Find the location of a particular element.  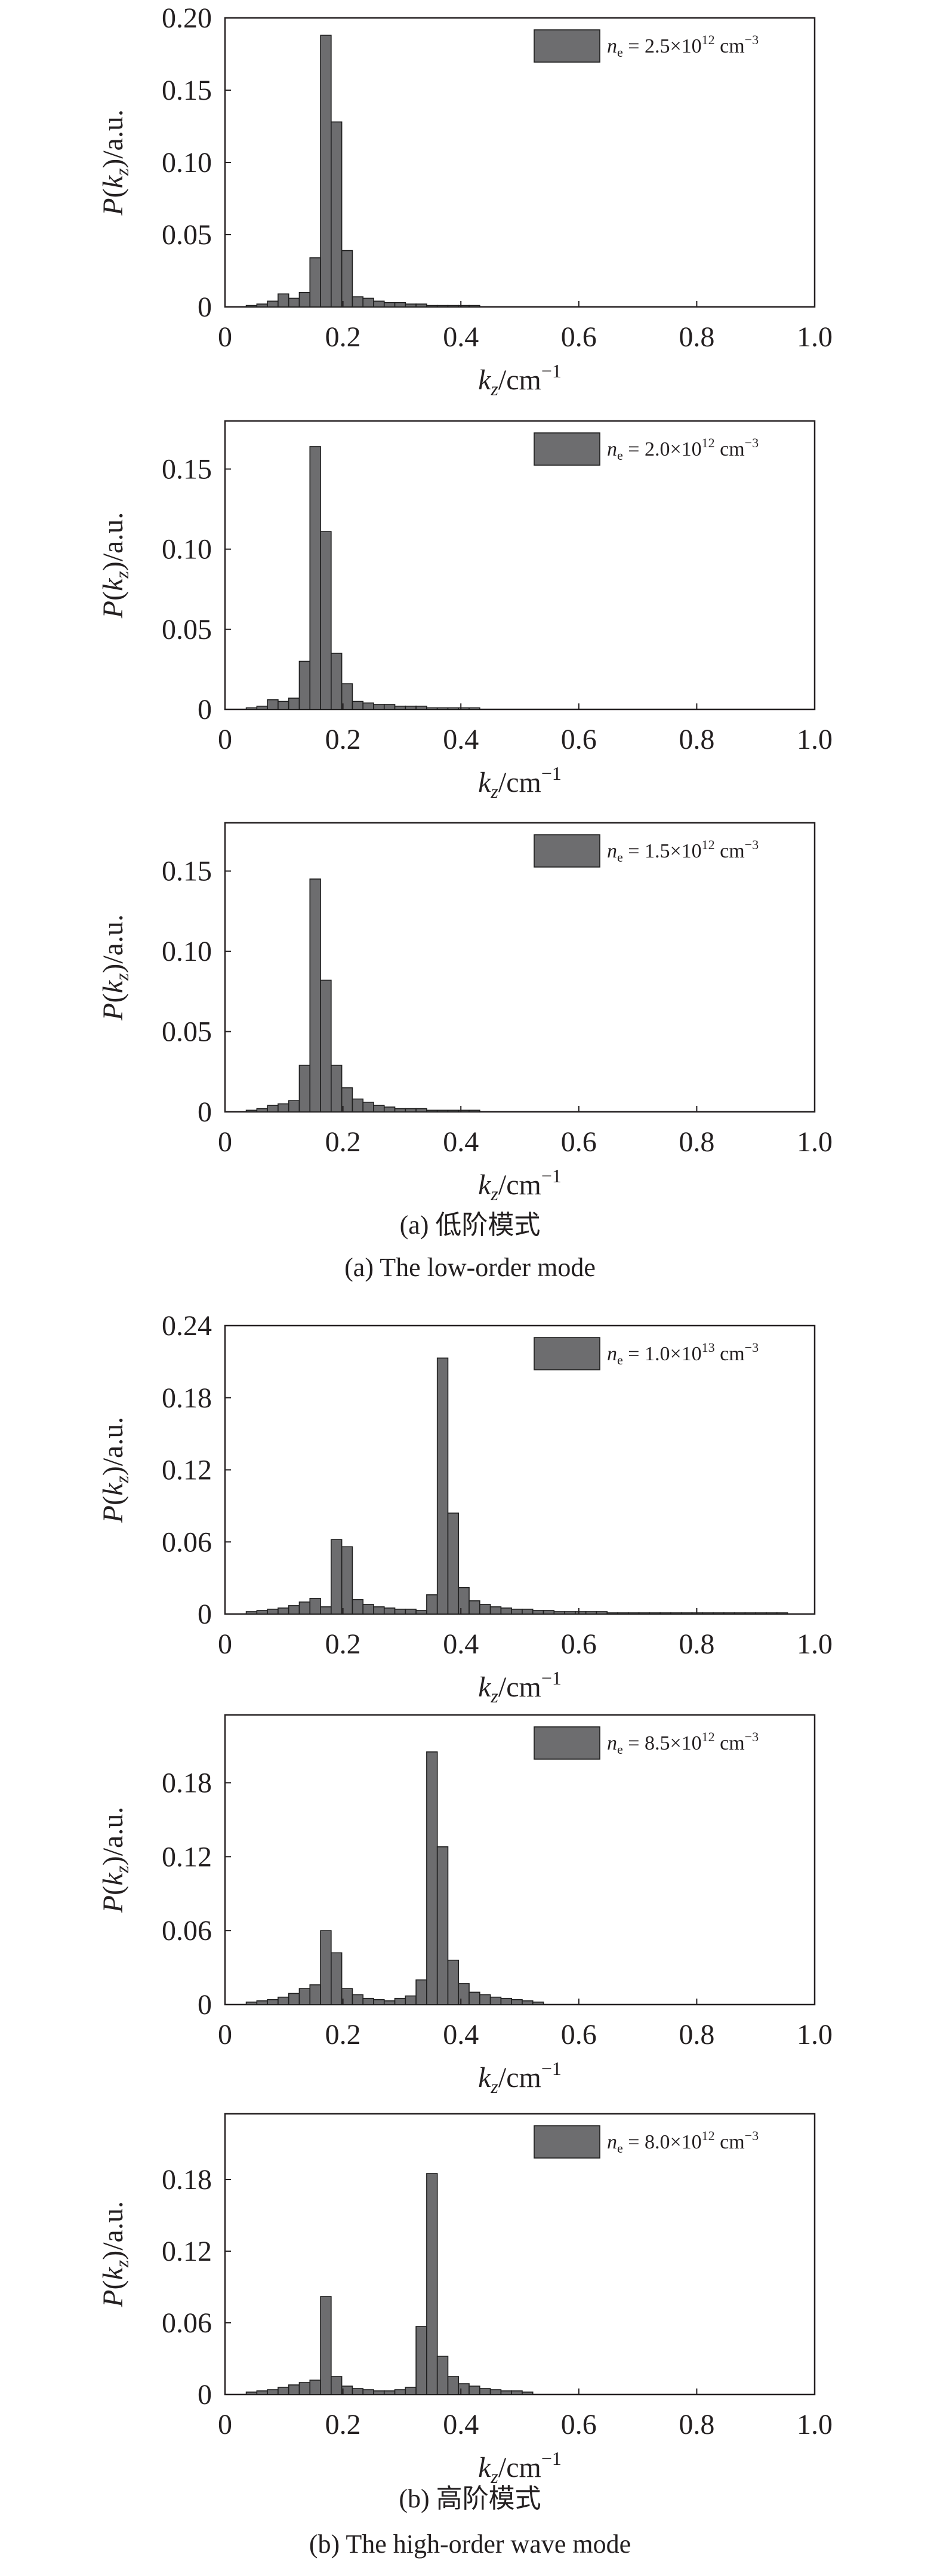

x-axis-label: kz/cm−1 is located at coordinates (520, 2077).